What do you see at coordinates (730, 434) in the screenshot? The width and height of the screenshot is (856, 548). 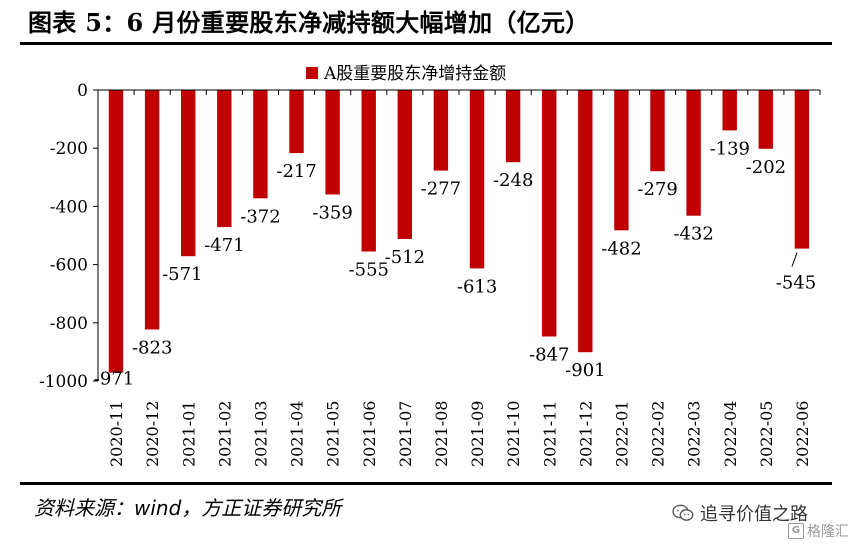 I see `x-tick-label: 2022-04` at bounding box center [730, 434].